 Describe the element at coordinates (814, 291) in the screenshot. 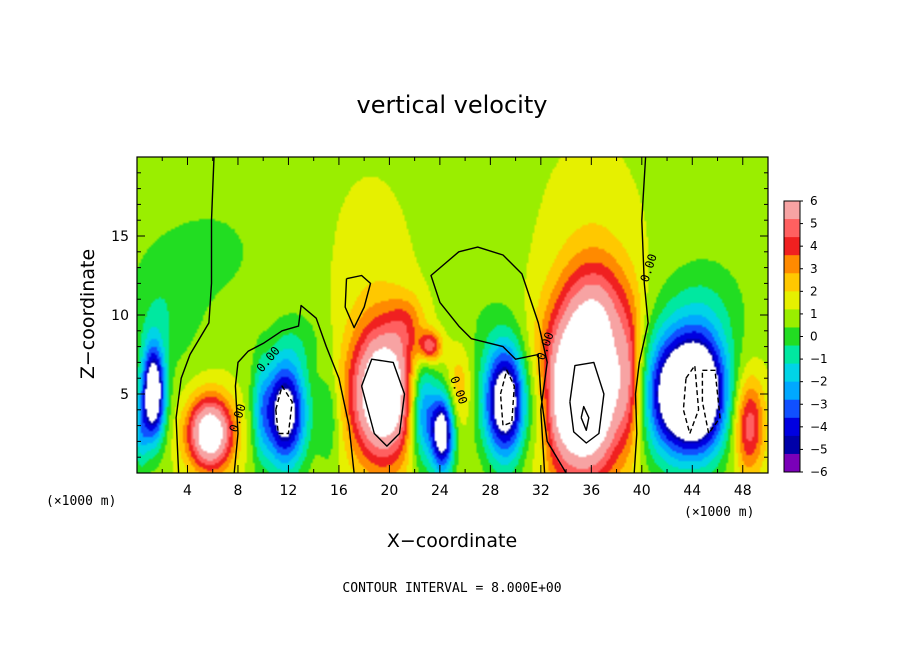

I see `colorbar-label: 2` at that location.